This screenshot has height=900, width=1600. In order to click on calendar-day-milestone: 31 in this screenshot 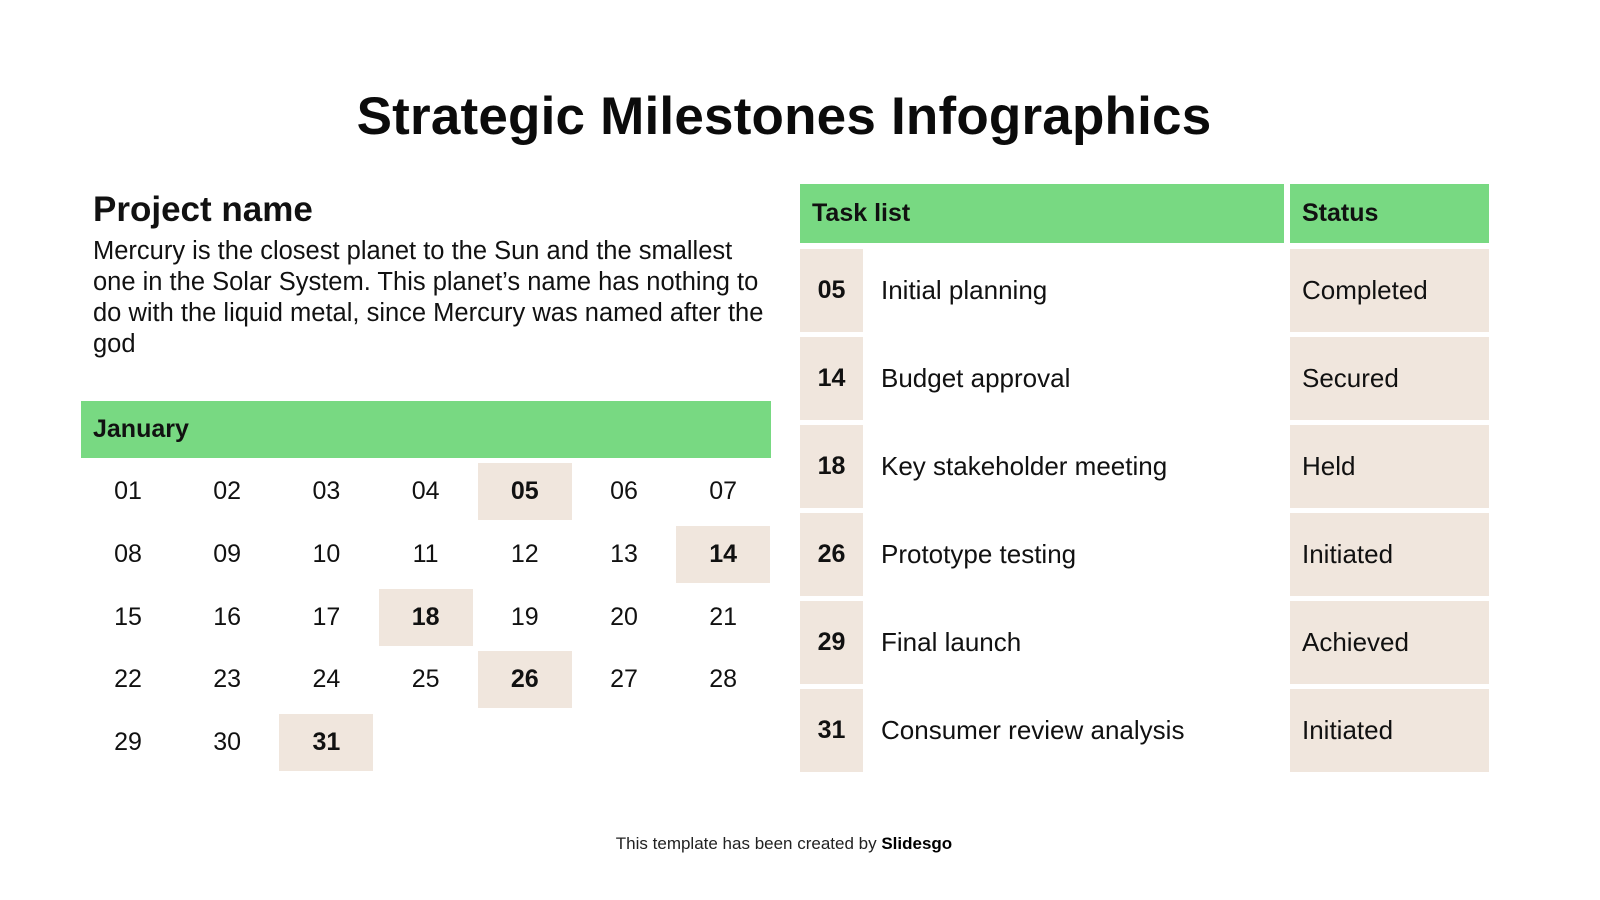, I will do `click(326, 742)`.